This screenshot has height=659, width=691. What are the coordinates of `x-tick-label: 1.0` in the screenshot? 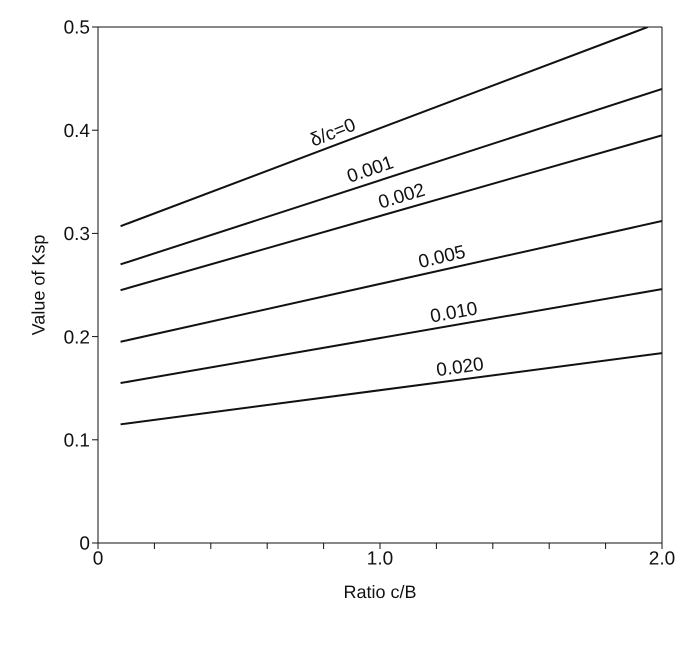 It's located at (380, 559).